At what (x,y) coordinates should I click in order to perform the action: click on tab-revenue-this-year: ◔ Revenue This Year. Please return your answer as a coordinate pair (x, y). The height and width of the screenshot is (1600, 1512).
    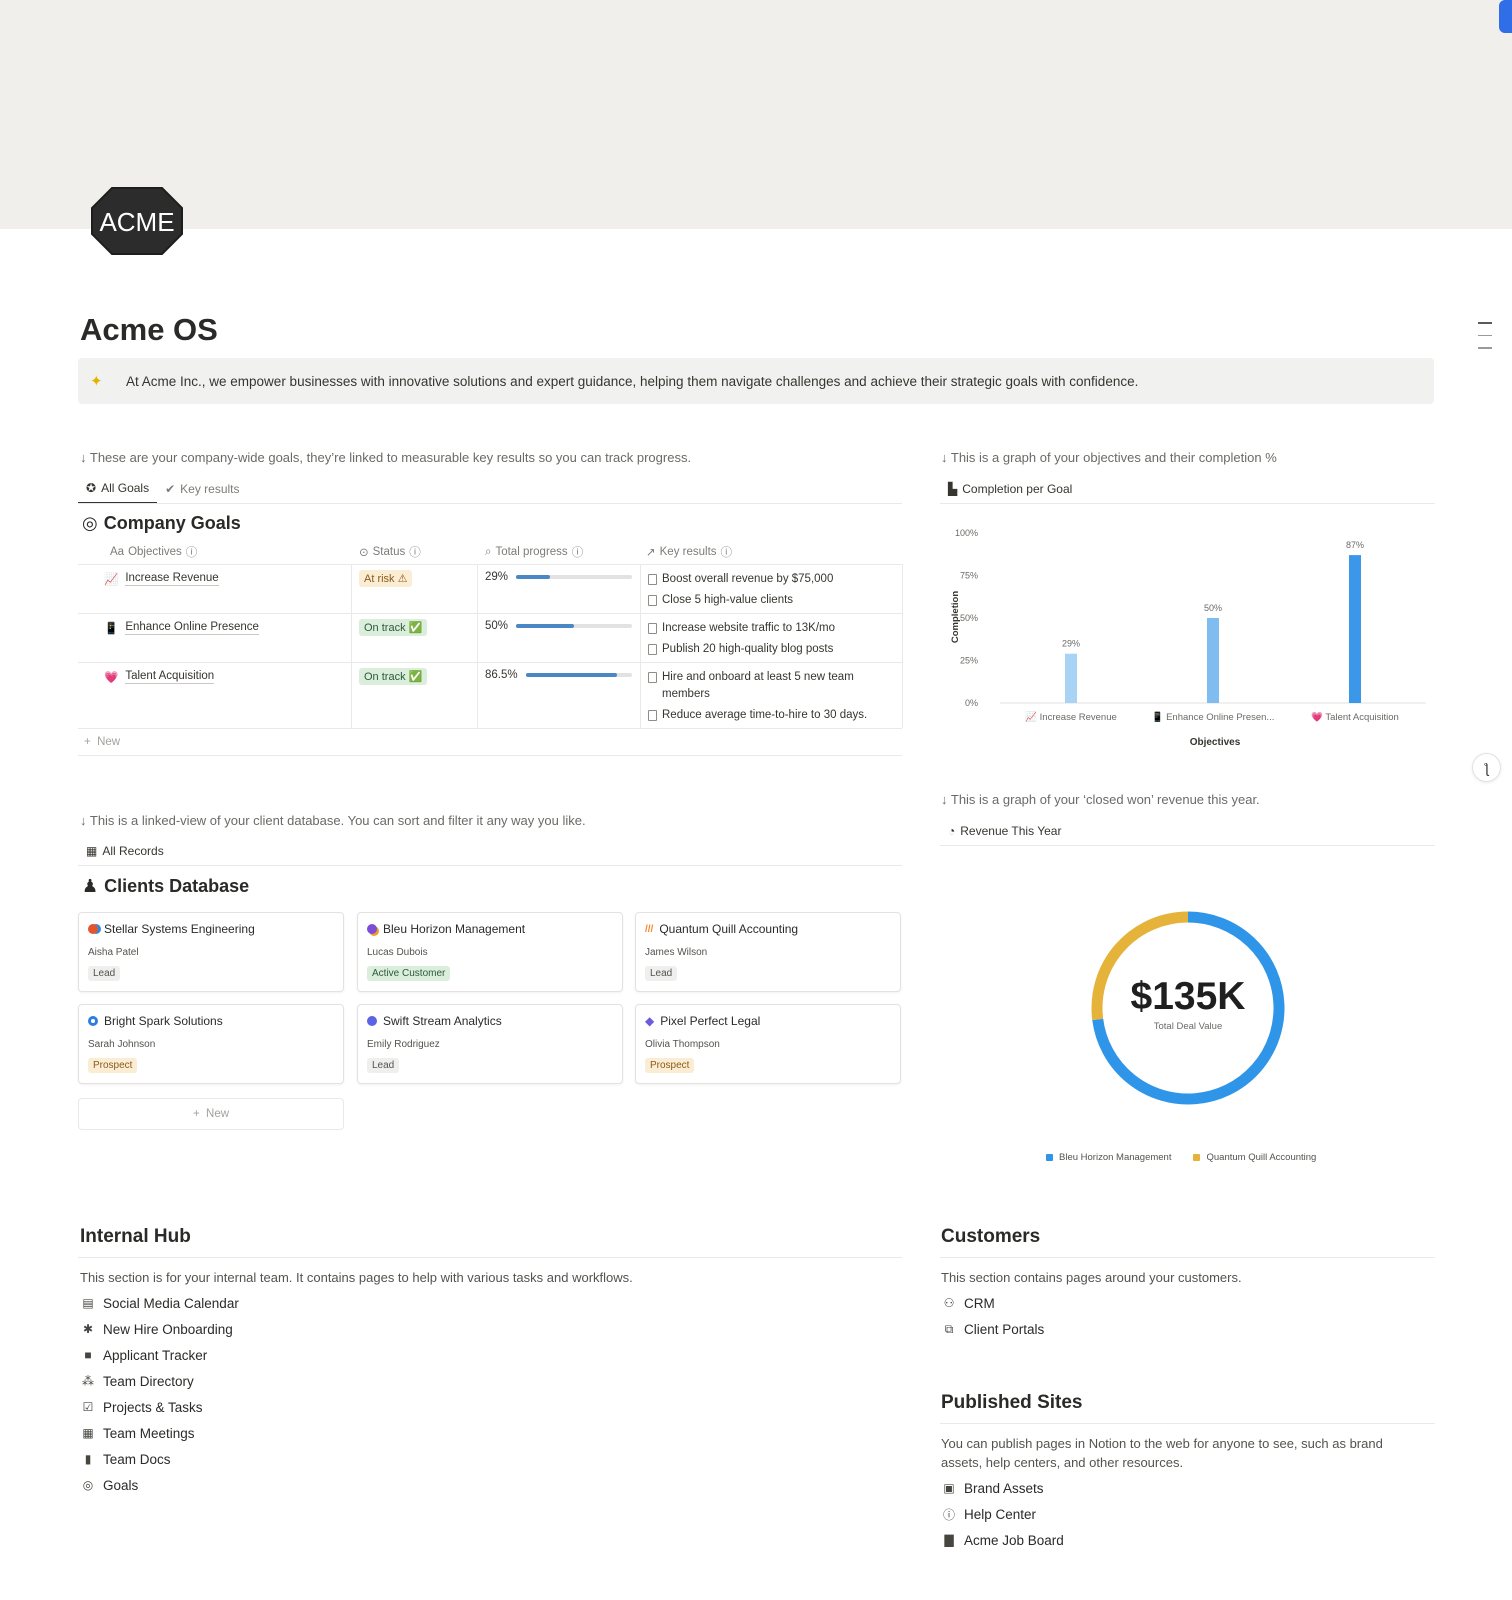
    Looking at the image, I should click on (1005, 831).